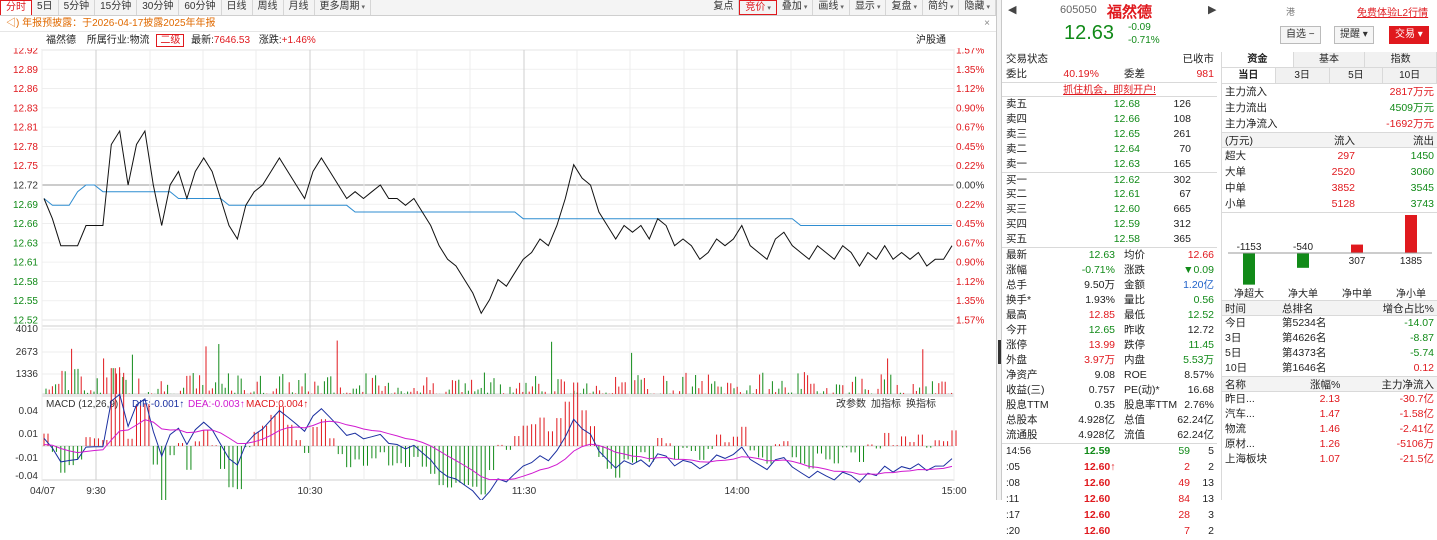 This screenshot has width=1437, height=540. I want to click on price-tick: 12.81, so click(25, 128).